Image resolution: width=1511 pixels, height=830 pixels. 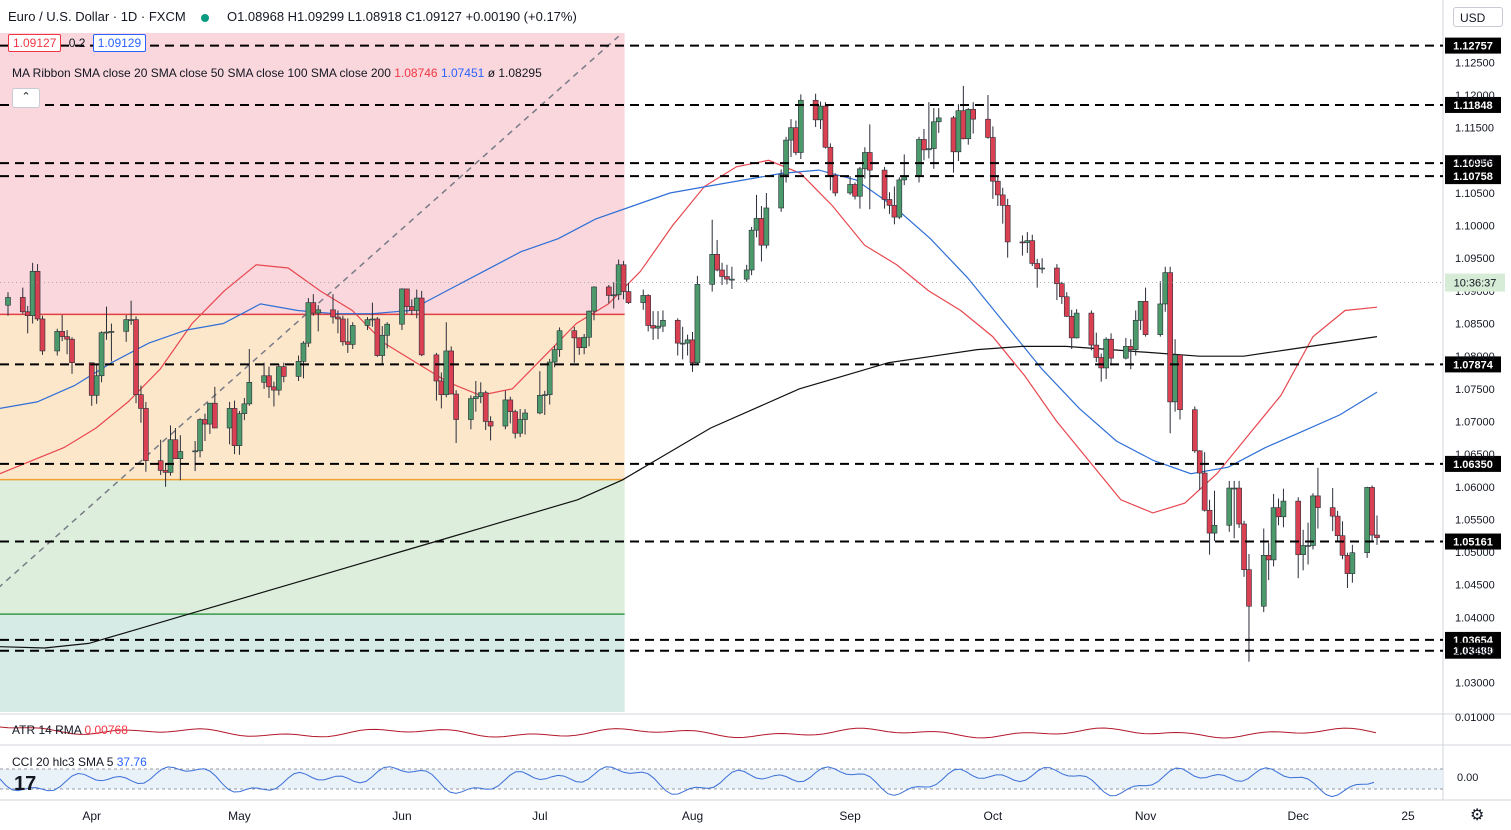 What do you see at coordinates (1475, 455) in the screenshot?
I see `price-tick: 1.06500` at bounding box center [1475, 455].